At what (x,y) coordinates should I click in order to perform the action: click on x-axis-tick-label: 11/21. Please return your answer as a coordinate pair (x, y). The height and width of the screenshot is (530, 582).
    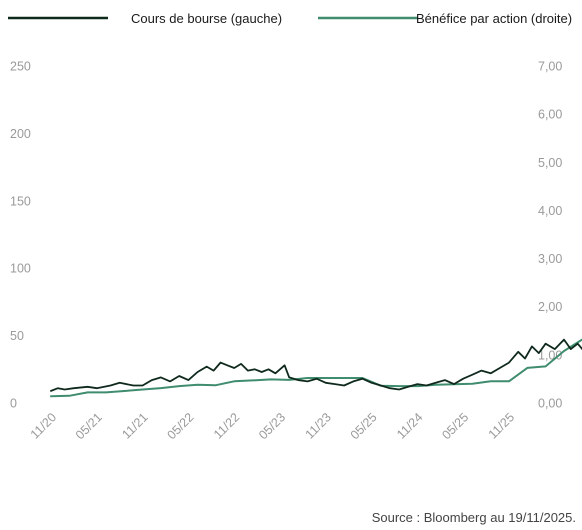
    Looking at the image, I should click on (134, 425).